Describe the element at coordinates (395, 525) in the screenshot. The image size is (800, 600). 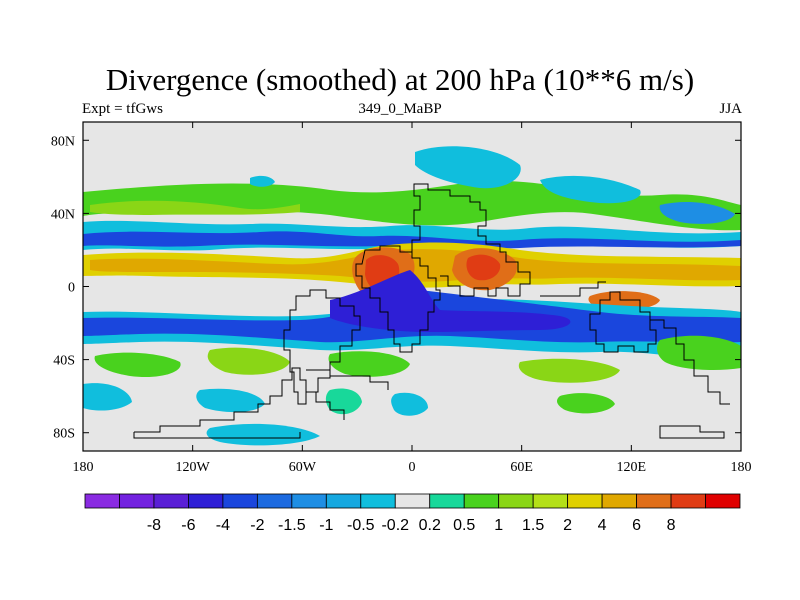
I see `colorbar-label: -0.2` at that location.